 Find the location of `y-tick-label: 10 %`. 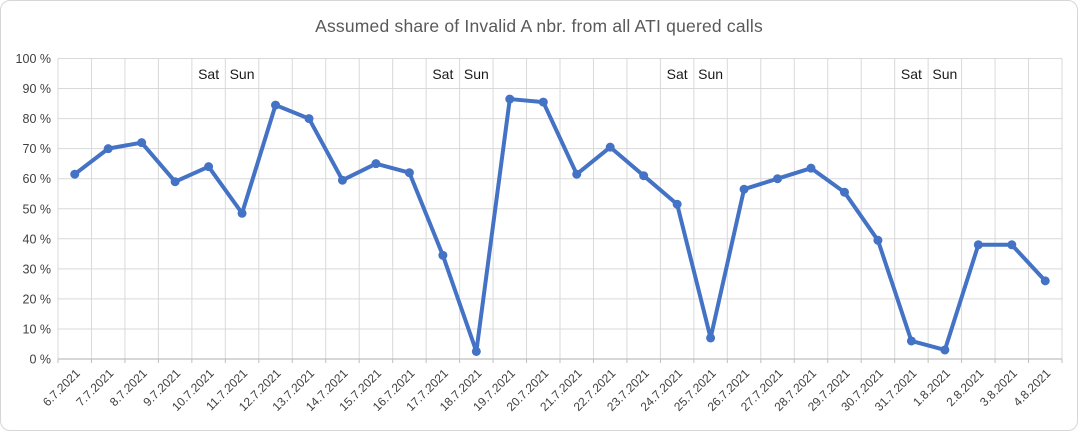

y-tick-label: 10 % is located at coordinates (37, 329).